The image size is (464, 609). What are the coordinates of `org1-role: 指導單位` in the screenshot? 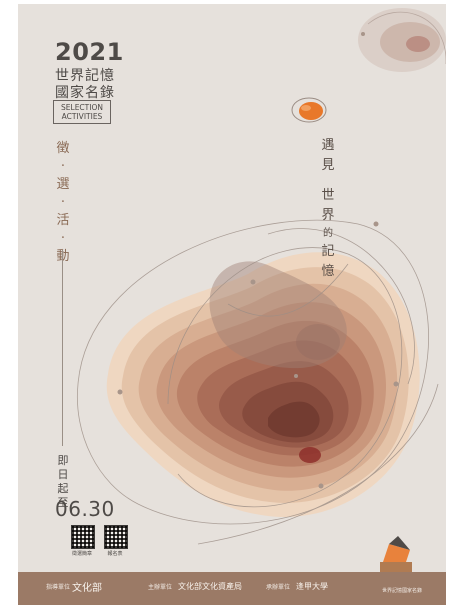 It's located at (58, 587).